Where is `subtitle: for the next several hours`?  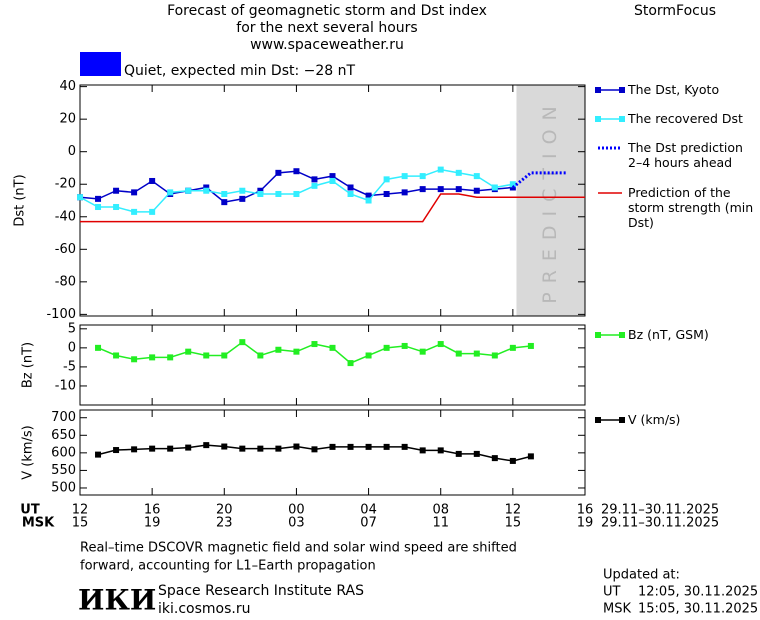
subtitle: for the next several hours is located at coordinates (326, 28).